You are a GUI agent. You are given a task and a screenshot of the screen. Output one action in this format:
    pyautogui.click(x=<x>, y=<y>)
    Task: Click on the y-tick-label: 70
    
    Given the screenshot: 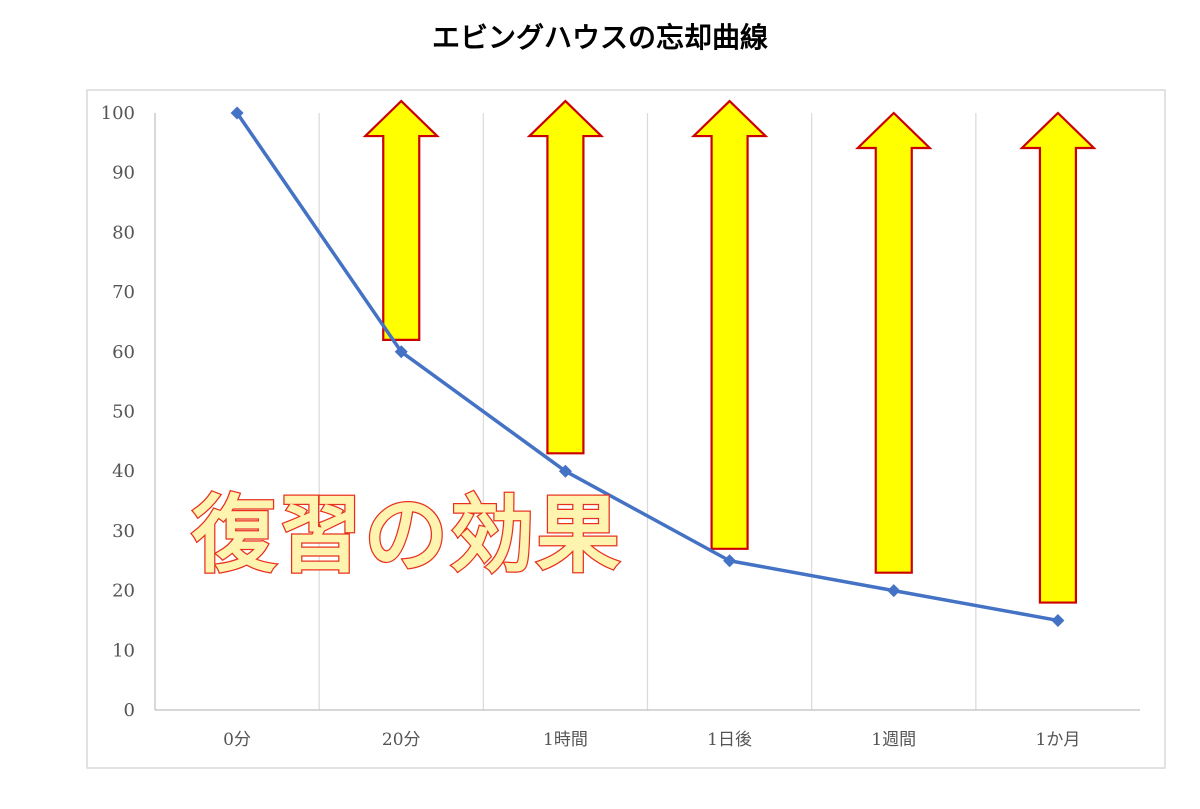 What is the action you would take?
    pyautogui.click(x=123, y=292)
    